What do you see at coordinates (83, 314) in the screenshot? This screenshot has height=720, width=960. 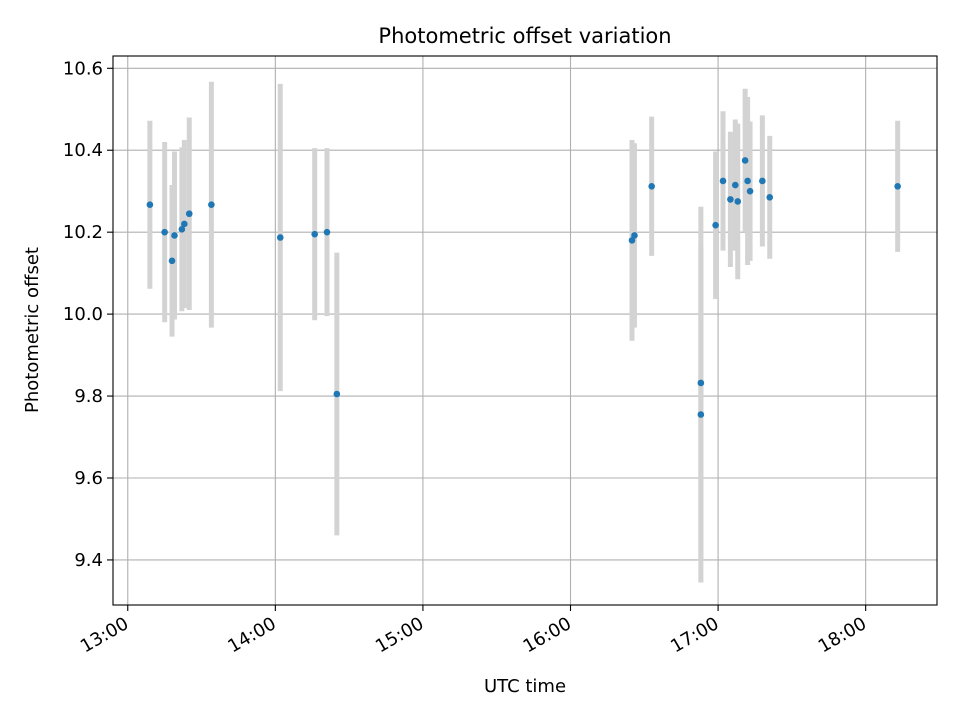 I see `y-tick-label: 10.0` at bounding box center [83, 314].